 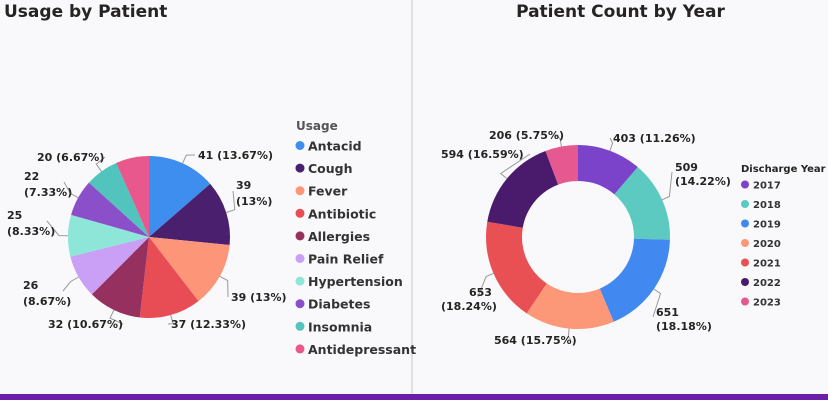 I want to click on donut-data-label-2023: 206 (5.75%), so click(x=526, y=135).